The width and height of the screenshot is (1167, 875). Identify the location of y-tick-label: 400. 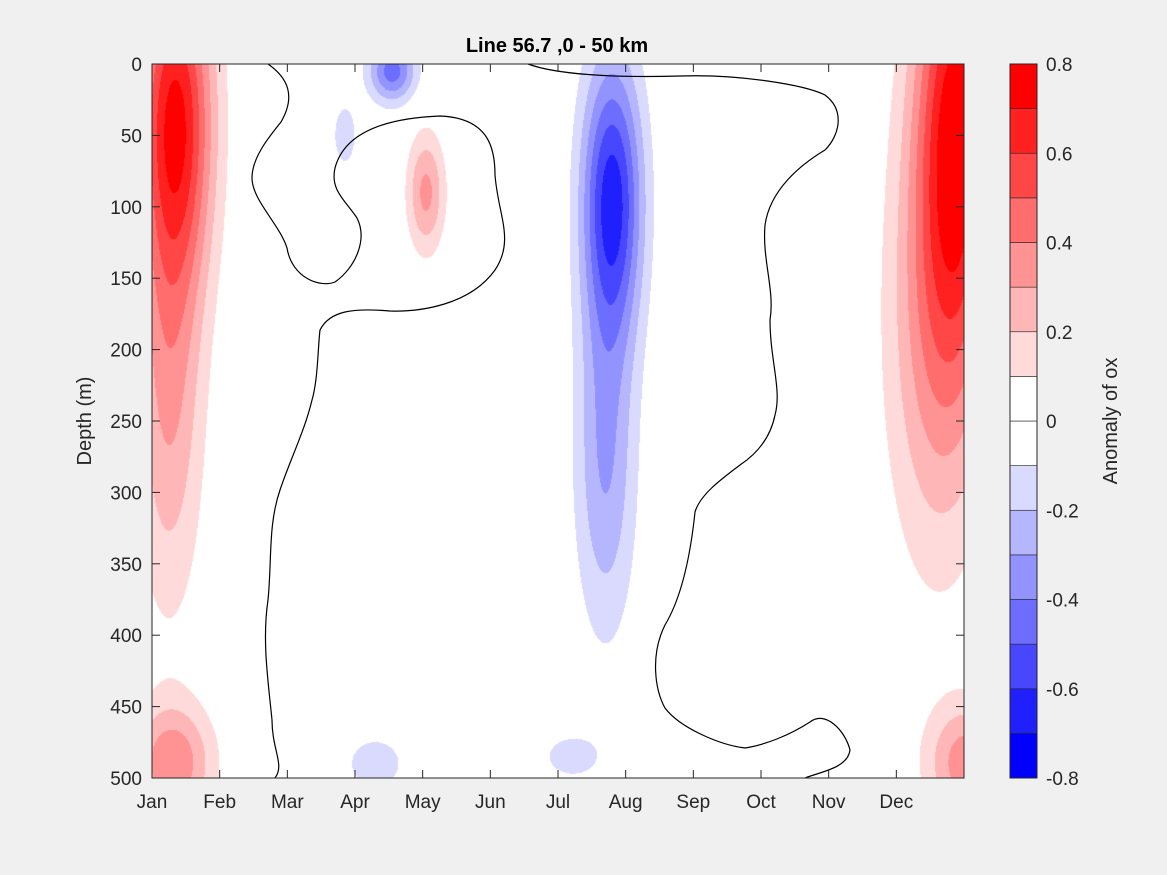
(126, 636).